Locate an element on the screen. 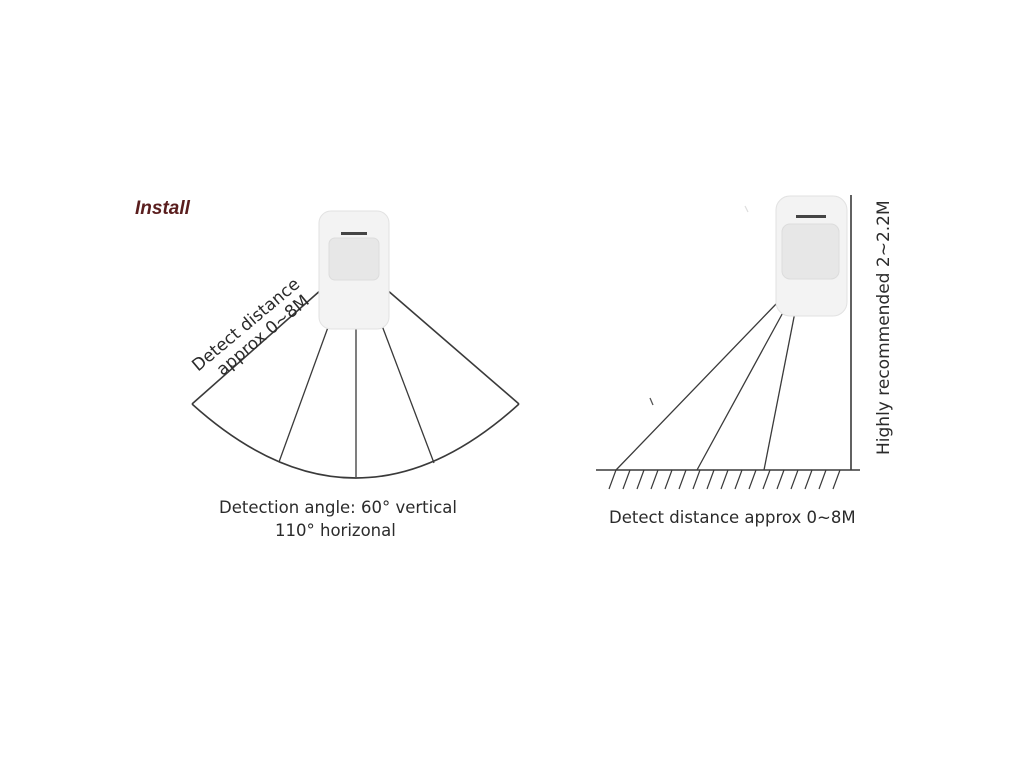 This screenshot has width=1024, height=768. detection-angle-caption: Detection angle: 60° vertical is located at coordinates (338, 507).